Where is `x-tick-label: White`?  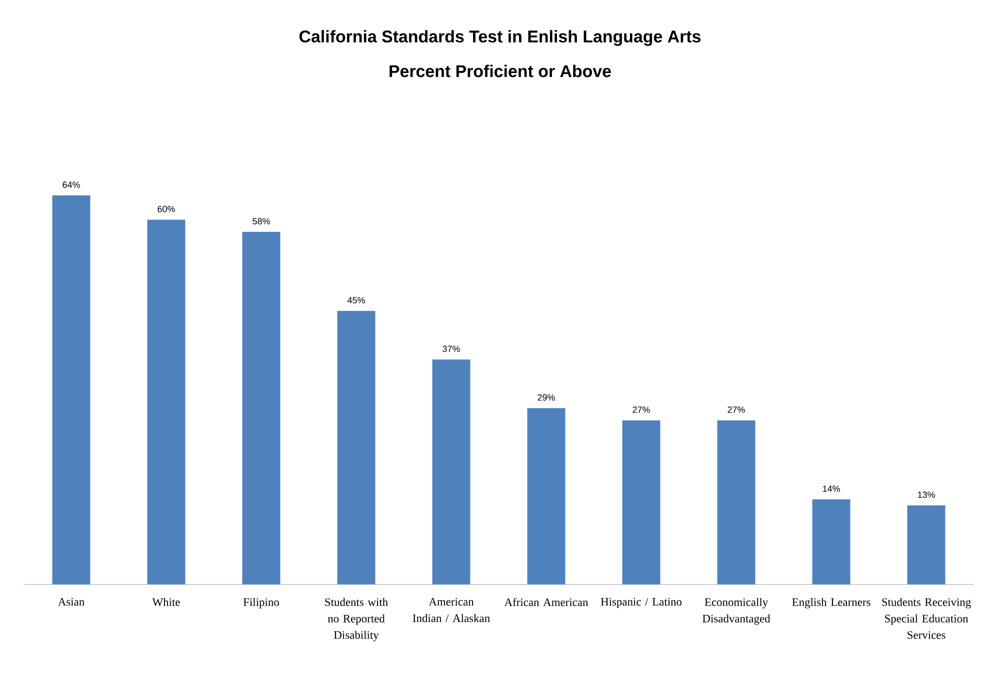
x-tick-label: White is located at coordinates (166, 602).